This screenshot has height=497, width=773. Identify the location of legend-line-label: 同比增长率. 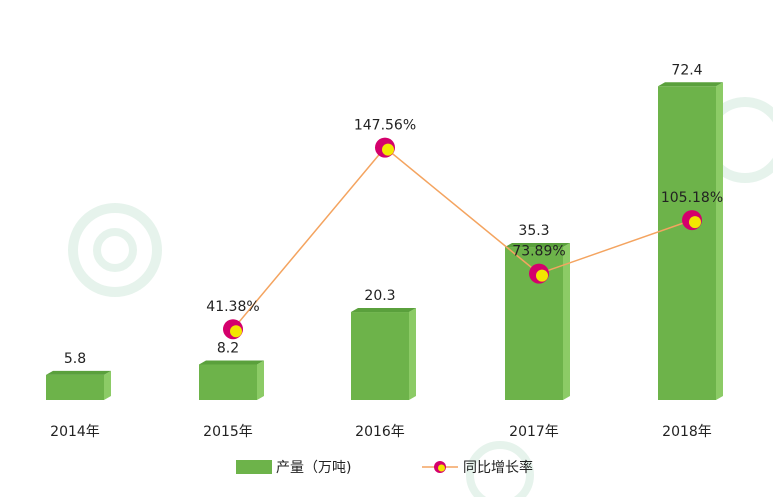
(498, 467).